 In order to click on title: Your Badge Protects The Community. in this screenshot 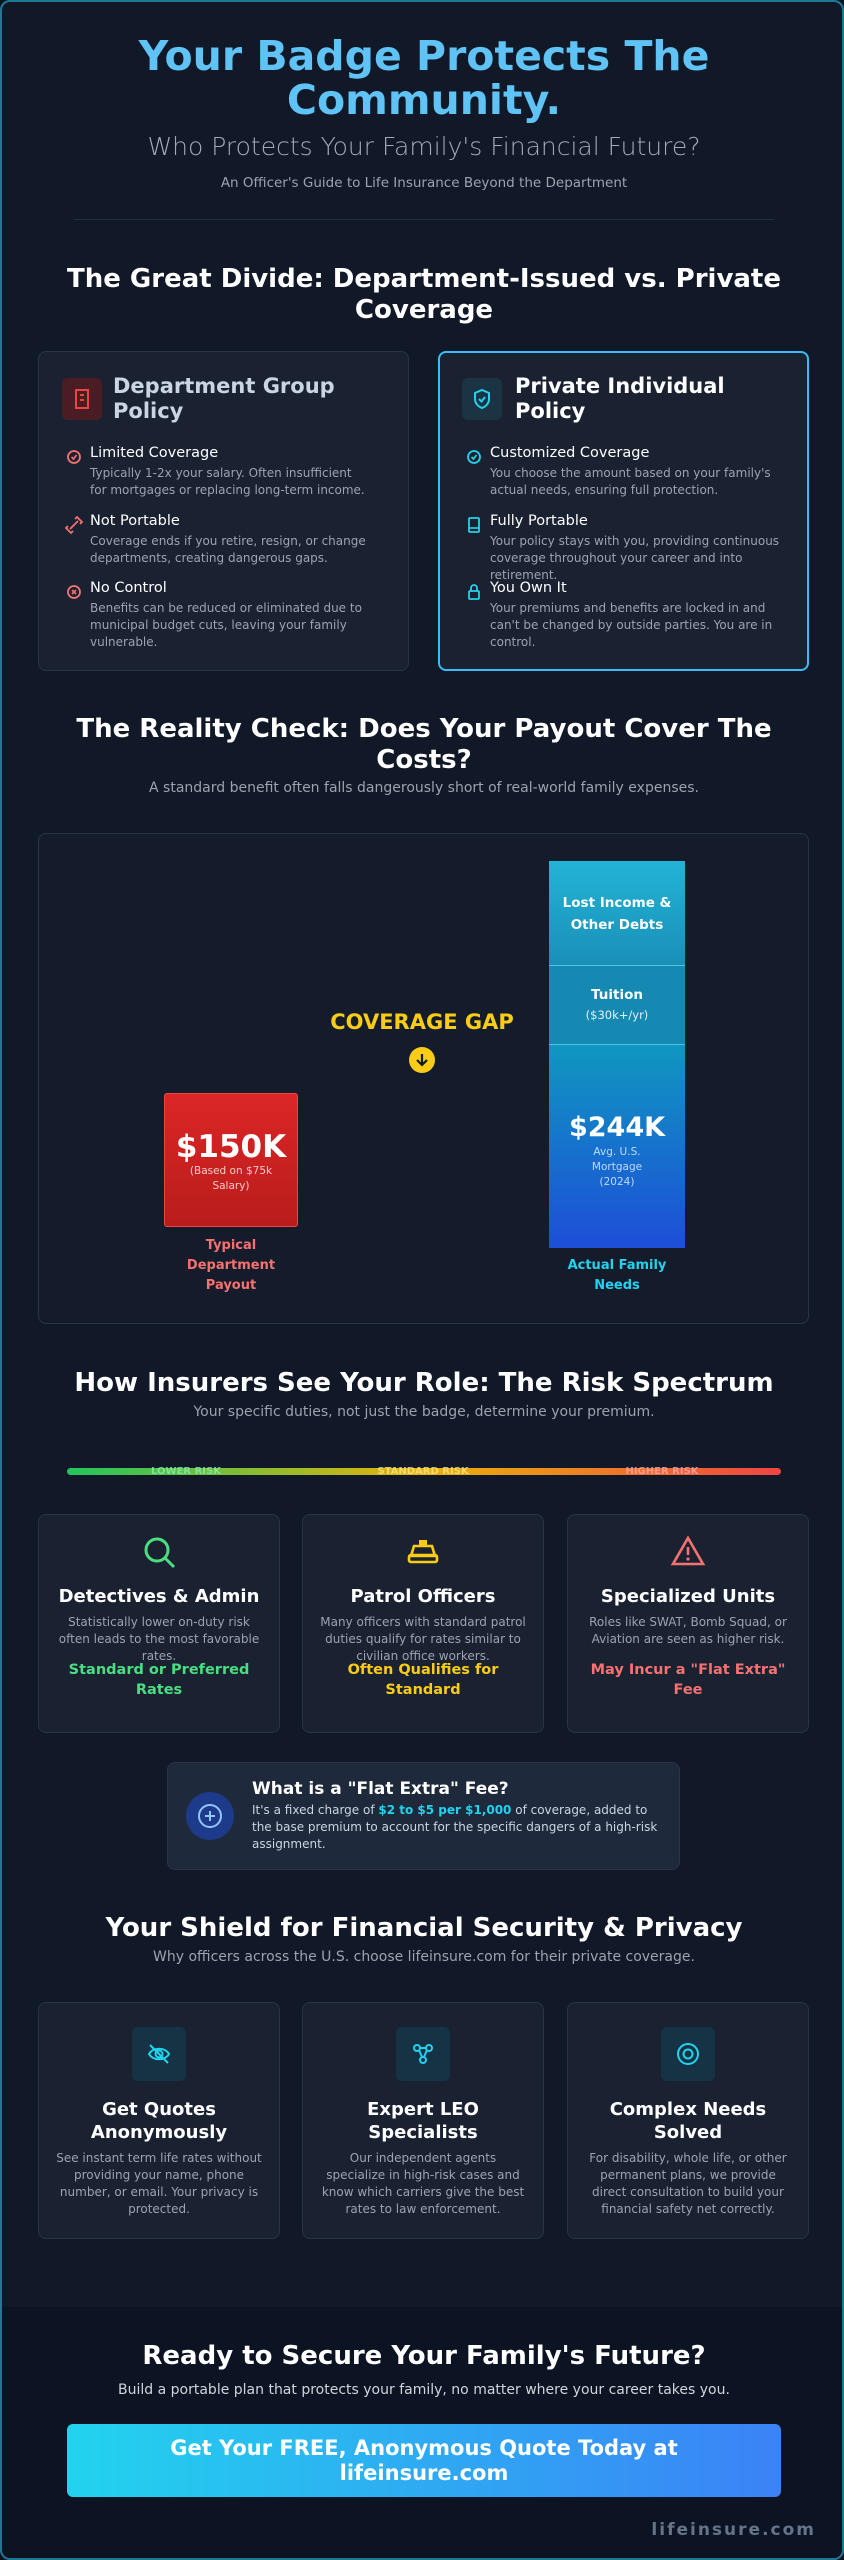, I will do `click(424, 78)`.